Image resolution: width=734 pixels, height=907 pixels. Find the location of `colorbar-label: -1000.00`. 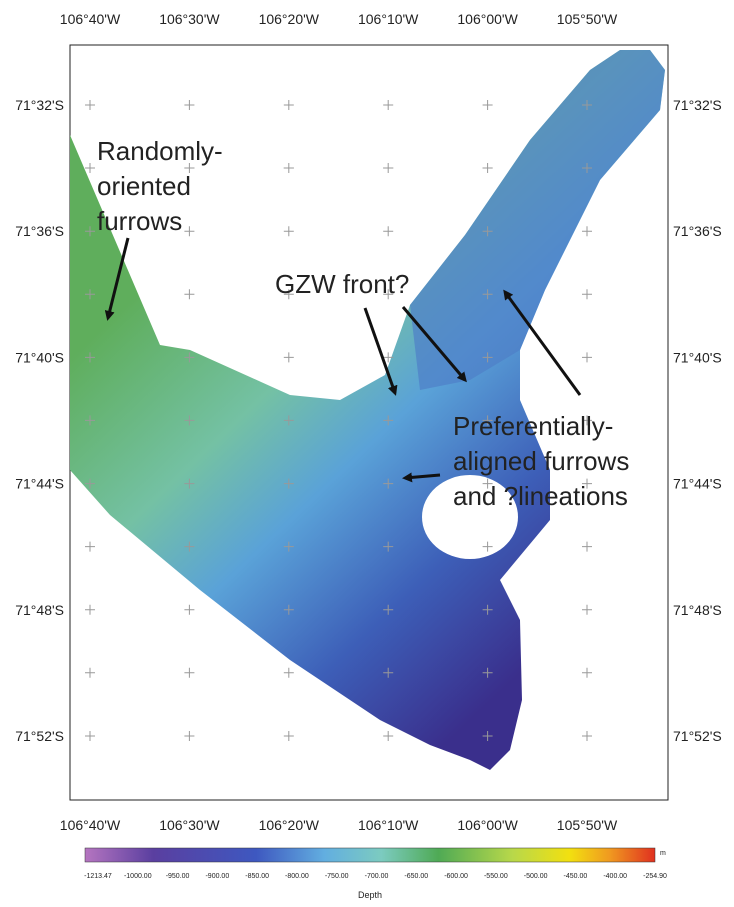

colorbar-label: -1000.00 is located at coordinates (138, 876).